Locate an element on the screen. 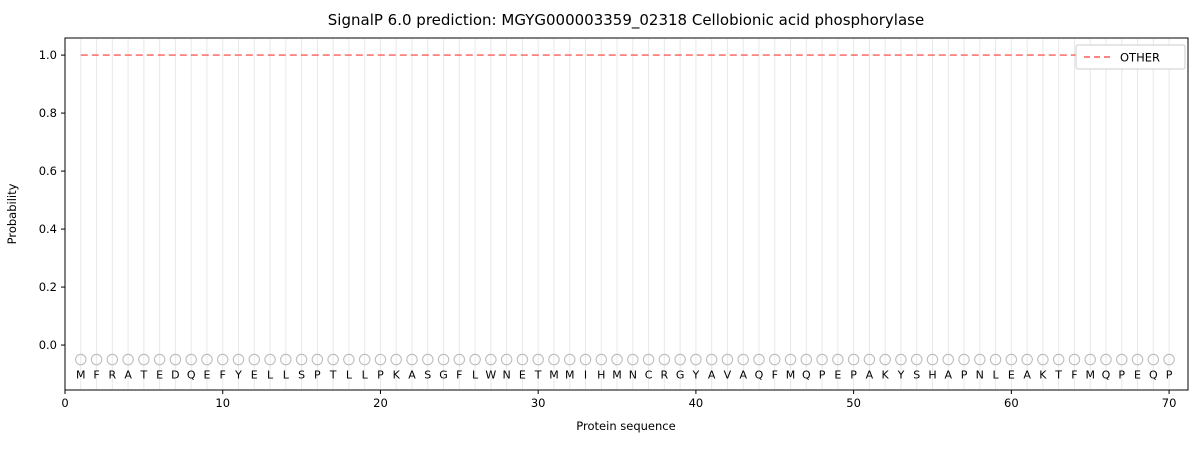  y-tick-label: 0.2 is located at coordinates (48, 287).